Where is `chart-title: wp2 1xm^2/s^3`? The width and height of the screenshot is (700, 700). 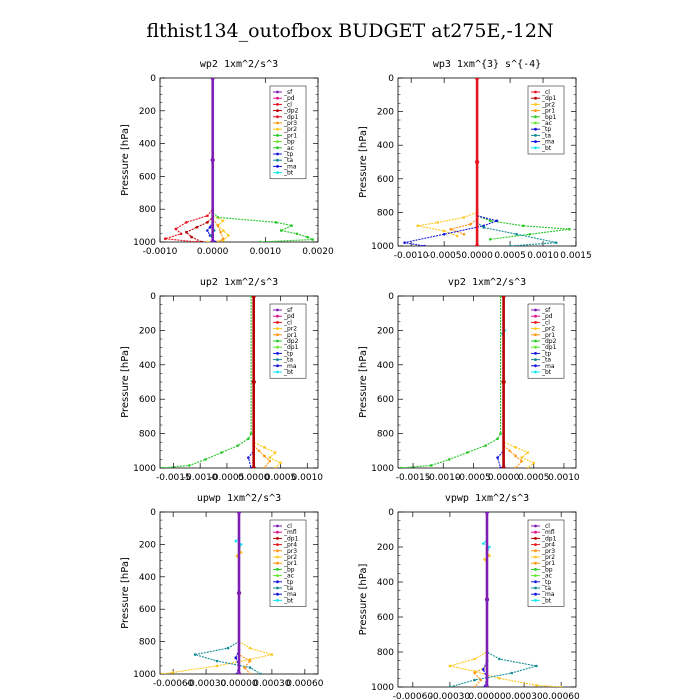 chart-title: wp2 1xm^2/s^3 is located at coordinates (239, 64).